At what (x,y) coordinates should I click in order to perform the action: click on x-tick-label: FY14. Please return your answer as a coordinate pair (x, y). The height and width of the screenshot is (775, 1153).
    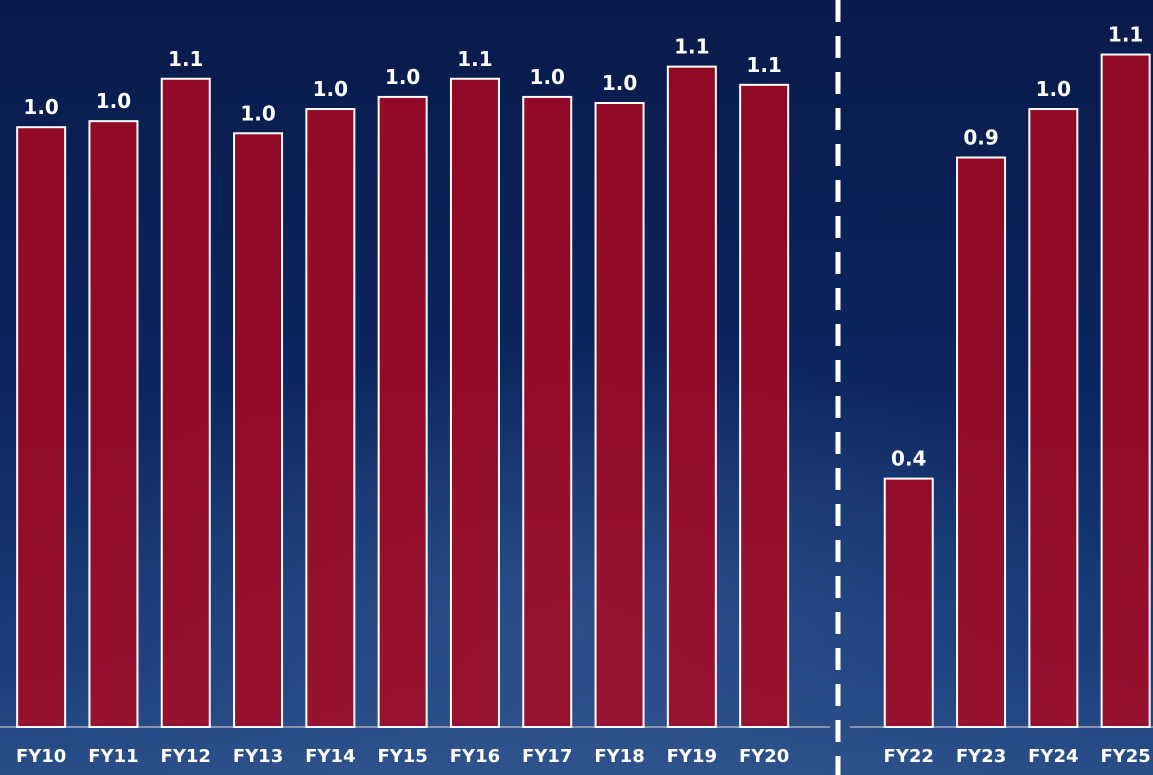
    Looking at the image, I should click on (330, 756).